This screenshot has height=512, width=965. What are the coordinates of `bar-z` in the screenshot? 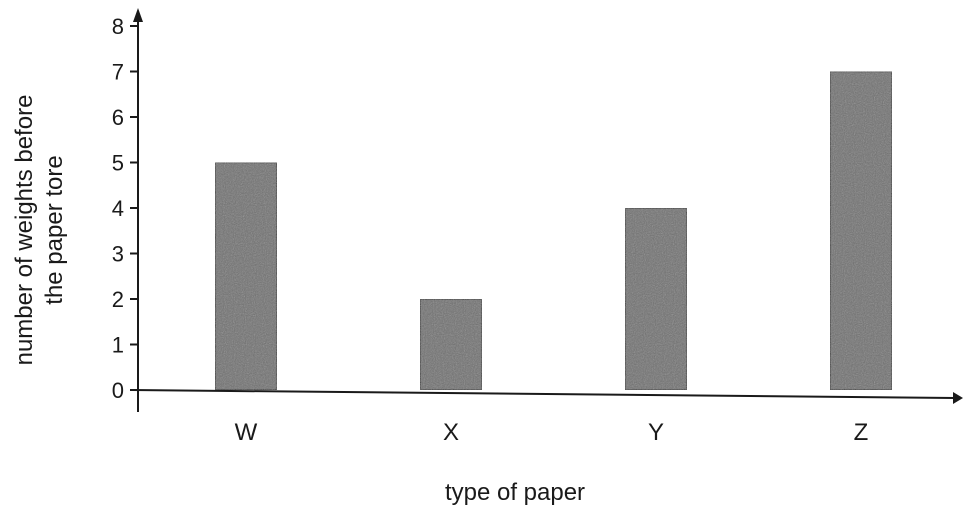 It's located at (861, 230).